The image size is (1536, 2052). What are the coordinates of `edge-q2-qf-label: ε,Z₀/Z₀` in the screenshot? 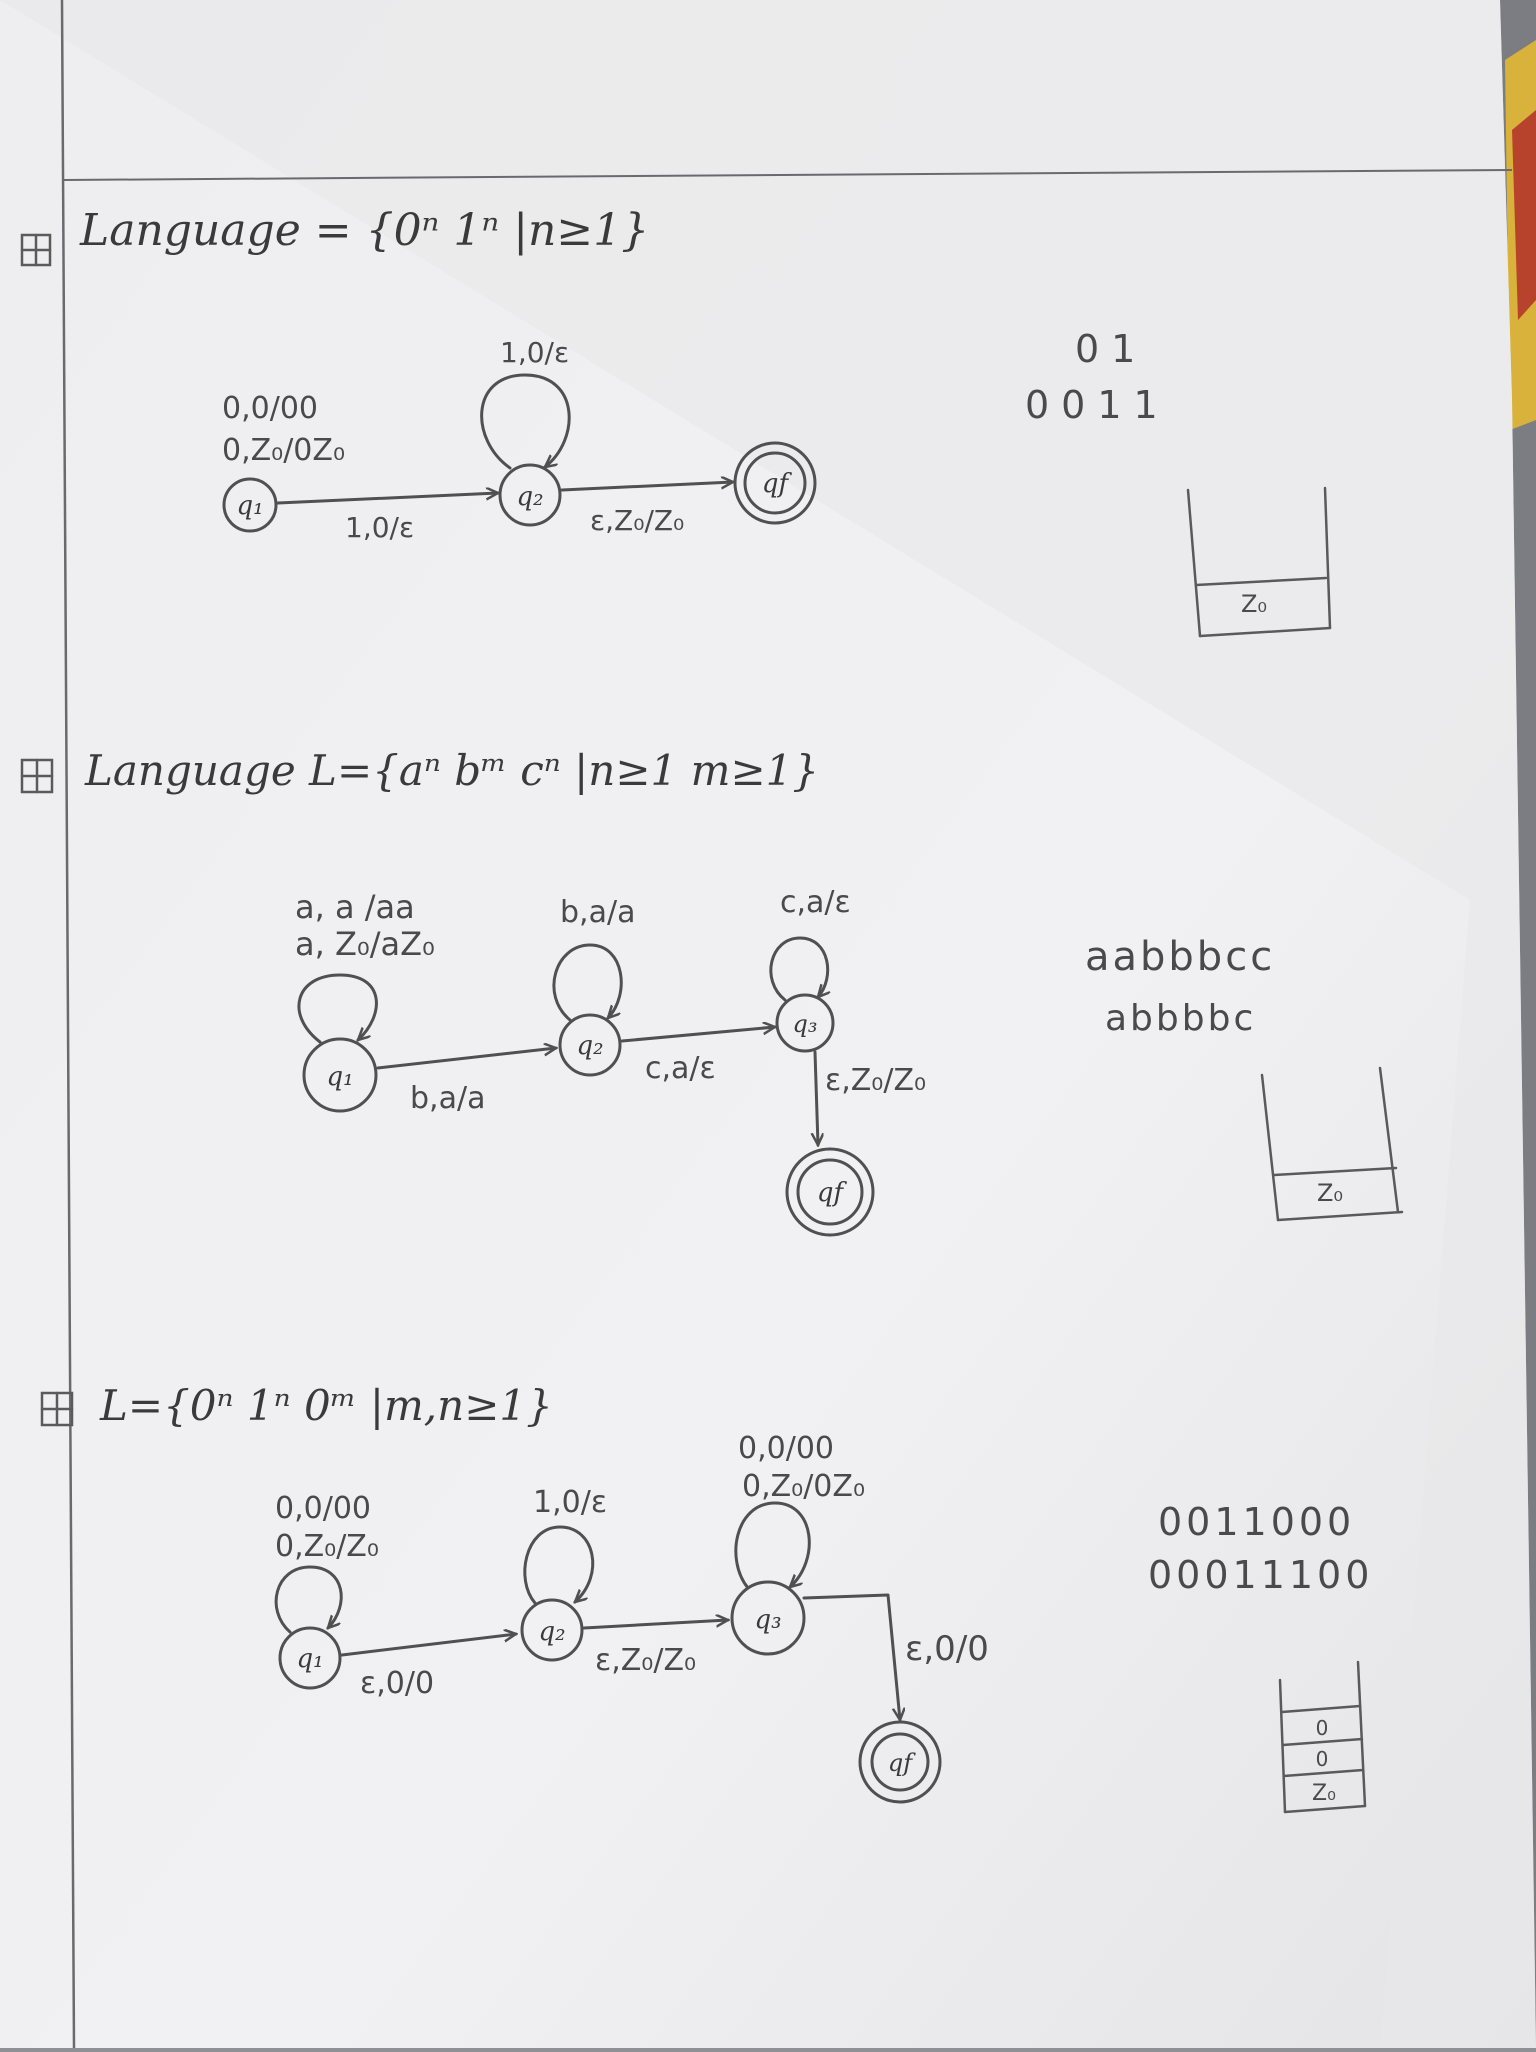 It's located at (637, 520).